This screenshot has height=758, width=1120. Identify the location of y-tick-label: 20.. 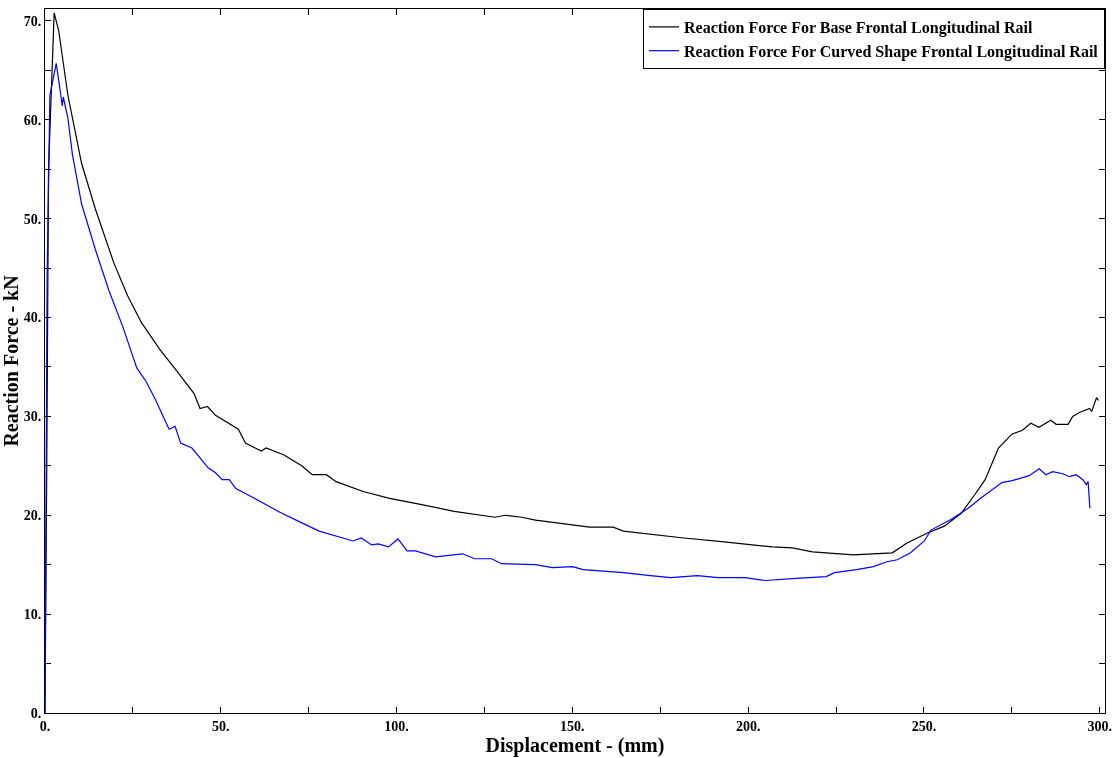
(32, 516).